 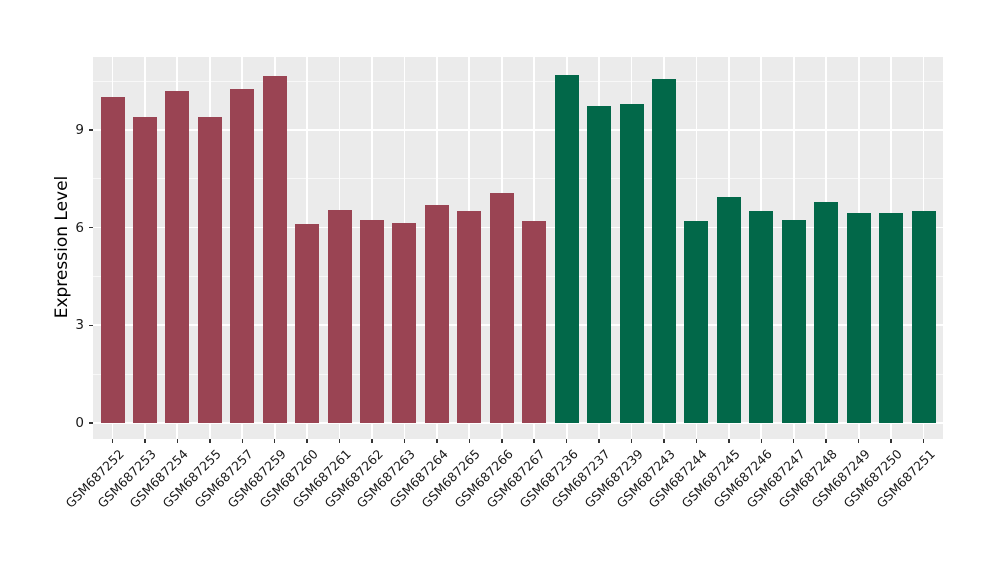 I want to click on bar-GSM687265, so click(x=469, y=317).